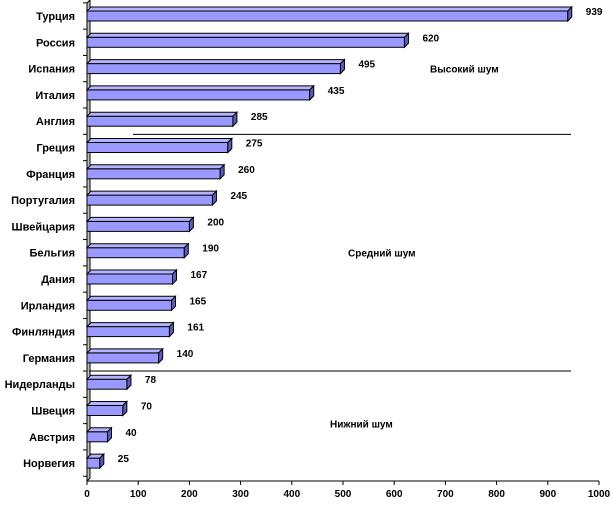 The width and height of the screenshot is (613, 518). Describe the element at coordinates (238, 196) in the screenshot. I see `data-label: 245` at that location.